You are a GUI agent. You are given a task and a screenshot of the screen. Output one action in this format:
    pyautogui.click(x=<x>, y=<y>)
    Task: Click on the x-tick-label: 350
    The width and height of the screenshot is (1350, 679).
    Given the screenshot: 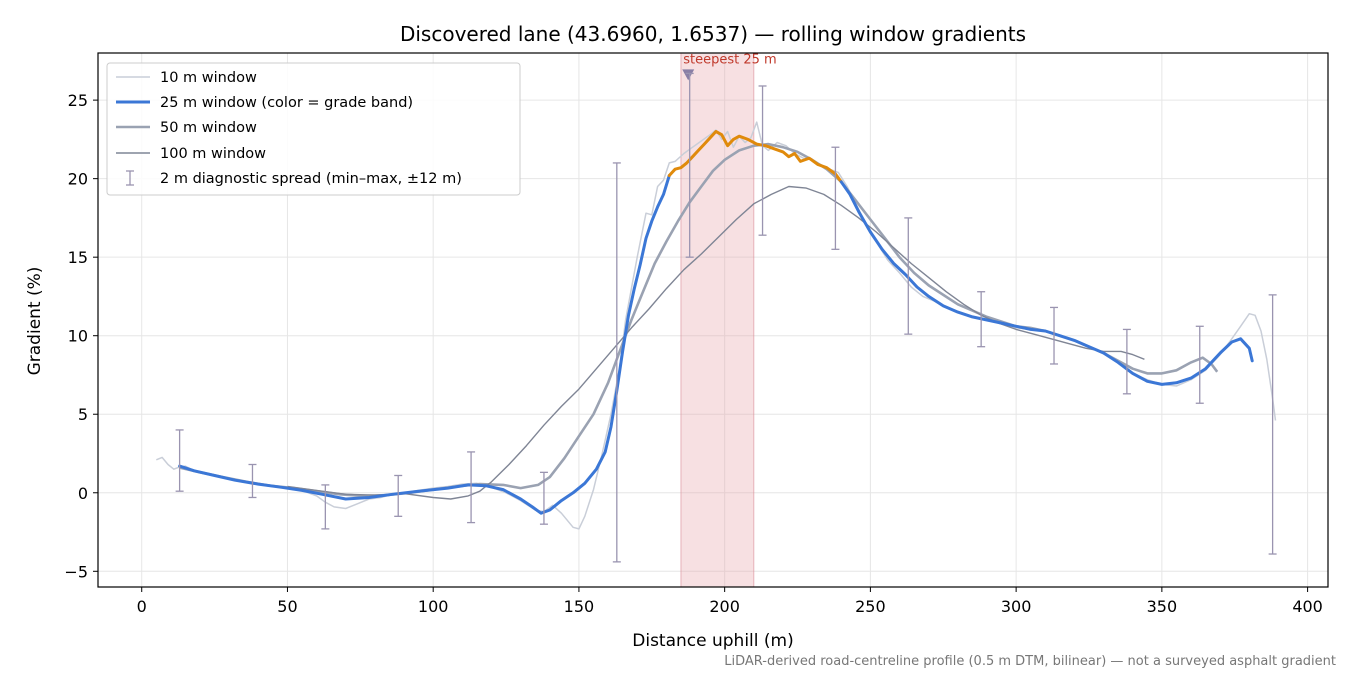 What is the action you would take?
    pyautogui.click(x=1162, y=606)
    